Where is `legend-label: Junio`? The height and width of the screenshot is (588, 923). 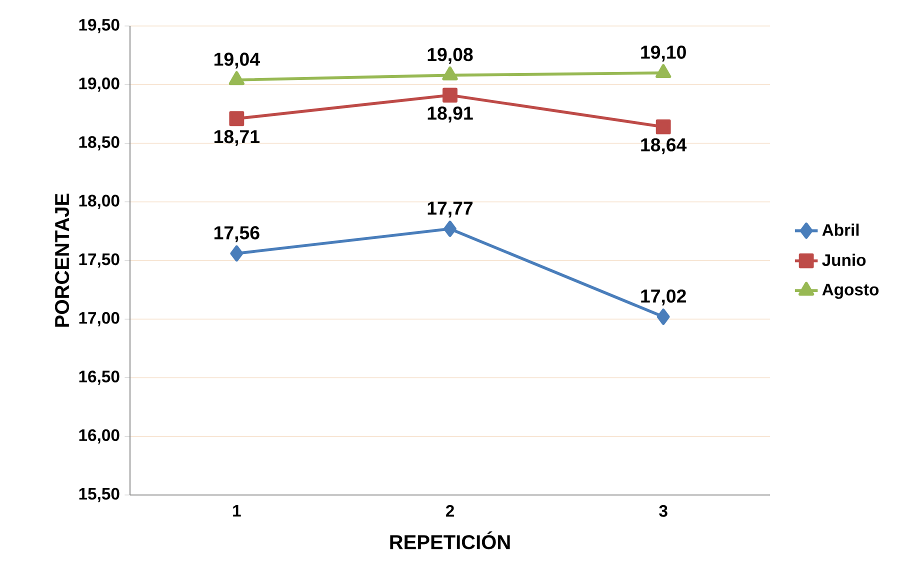
legend-label: Junio is located at coordinates (844, 260).